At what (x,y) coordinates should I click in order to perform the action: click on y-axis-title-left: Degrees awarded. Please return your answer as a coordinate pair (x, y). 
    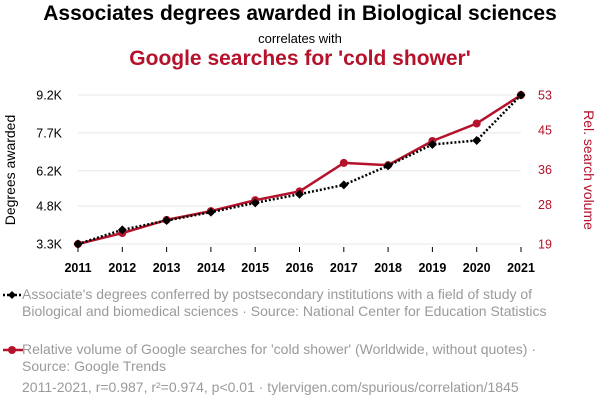
    Looking at the image, I should click on (10, 170).